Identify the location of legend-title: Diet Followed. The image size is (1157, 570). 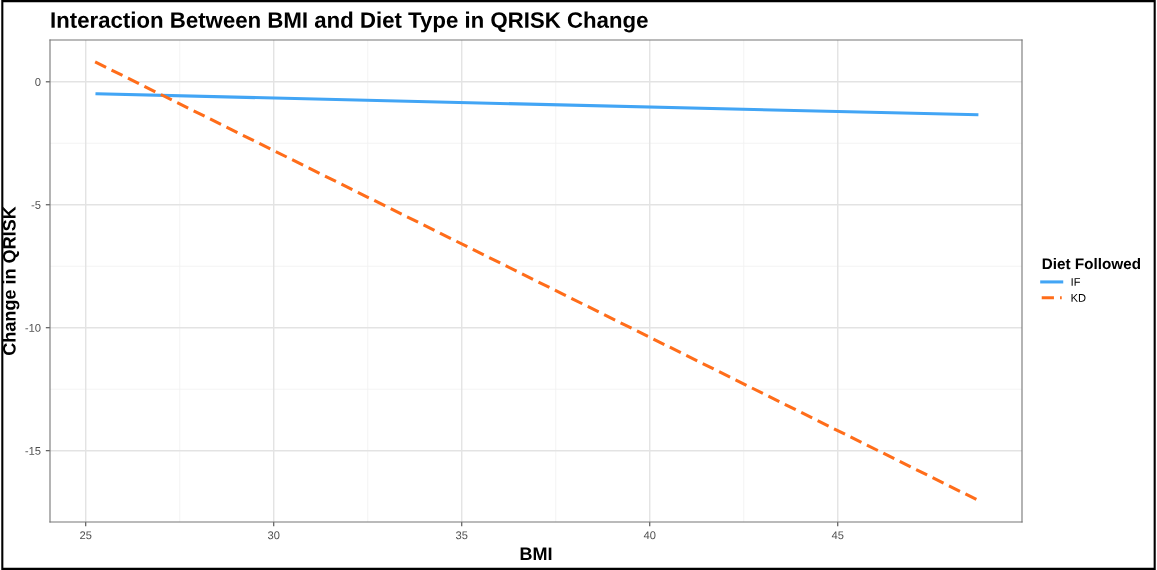
(1091, 263).